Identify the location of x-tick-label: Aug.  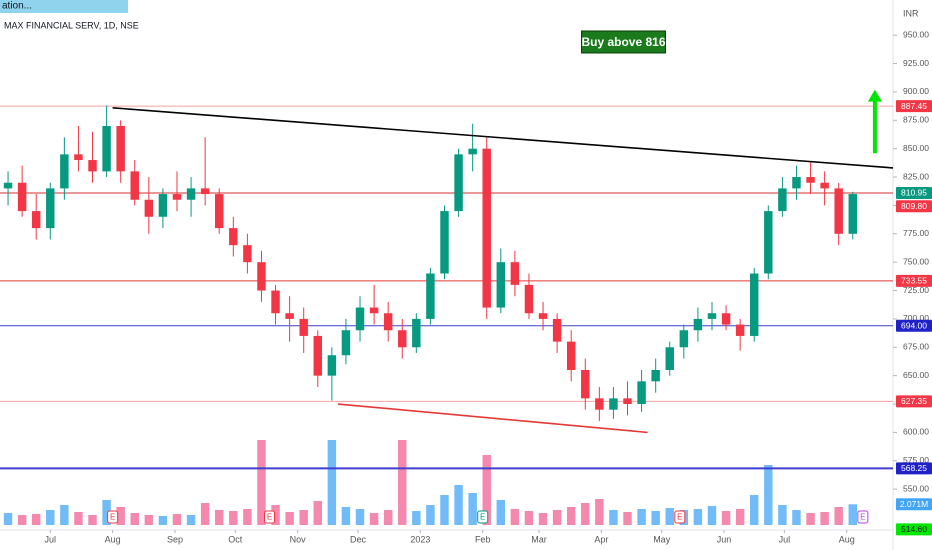
(113, 539).